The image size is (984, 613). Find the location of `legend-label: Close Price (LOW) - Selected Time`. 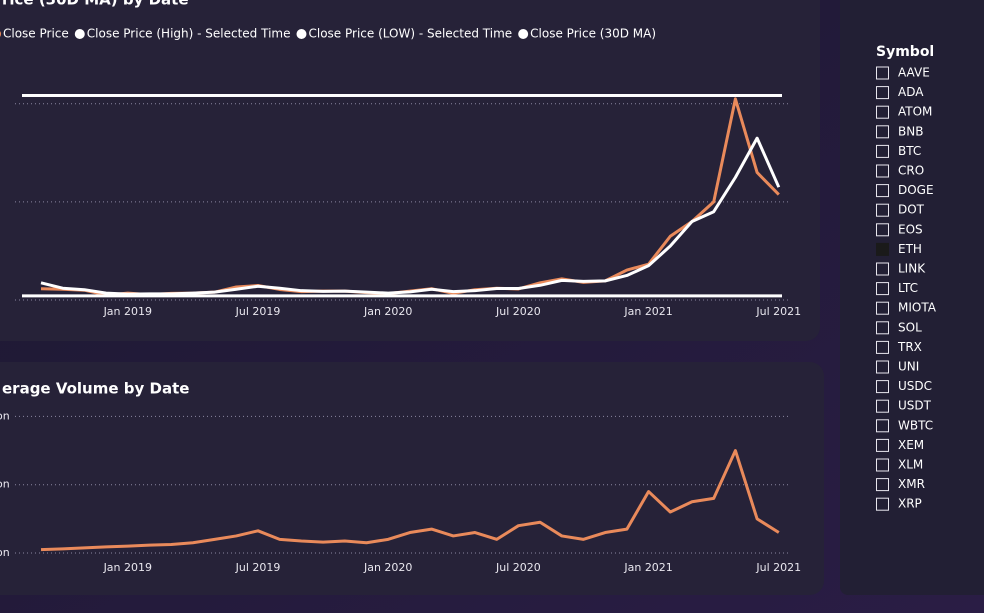

legend-label: Close Price (LOW) - Selected Time is located at coordinates (410, 34).